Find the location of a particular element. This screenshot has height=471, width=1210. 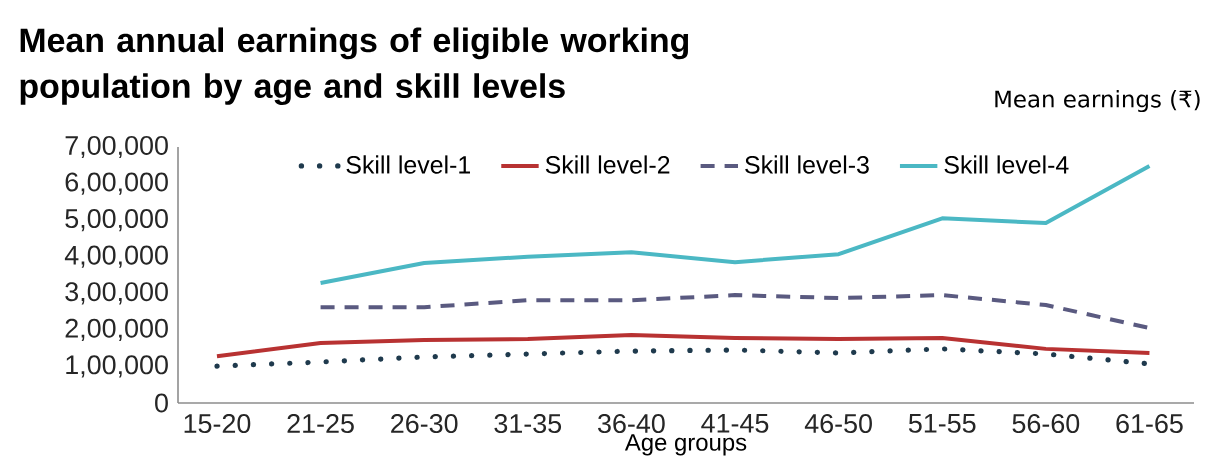

x-tick-label: 46-50 is located at coordinates (838, 424).